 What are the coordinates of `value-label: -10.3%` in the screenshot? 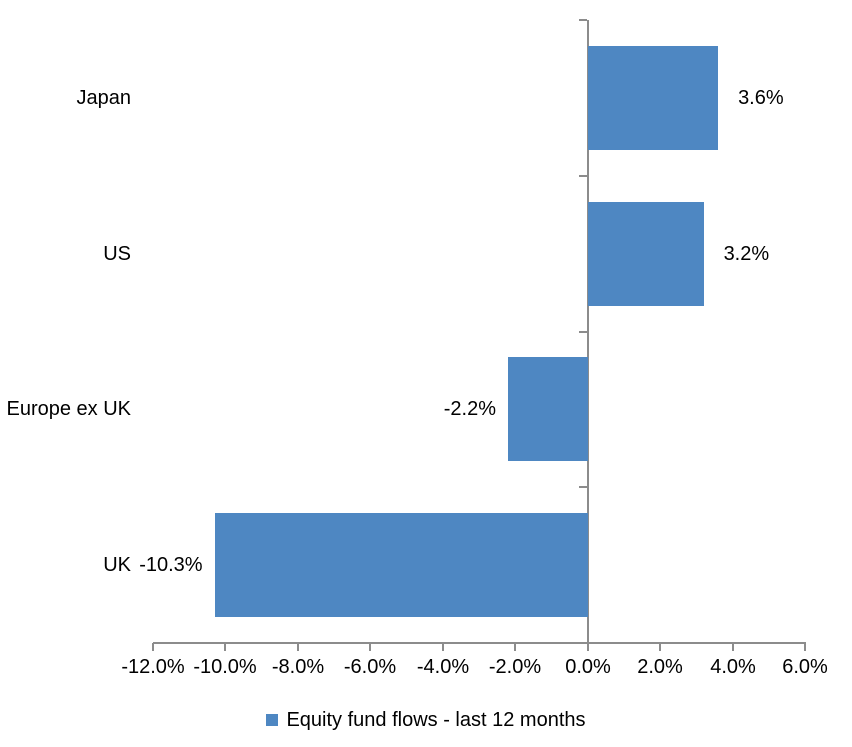 It's located at (171, 565).